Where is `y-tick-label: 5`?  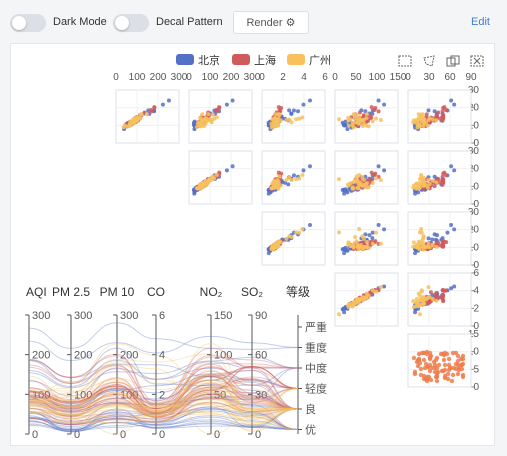 y-tick-label: 5 is located at coordinates (476, 369).